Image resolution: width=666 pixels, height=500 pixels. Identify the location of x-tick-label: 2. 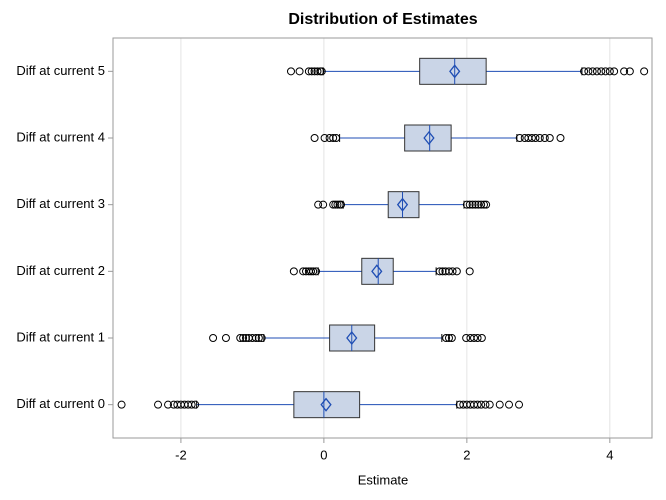
(466, 454).